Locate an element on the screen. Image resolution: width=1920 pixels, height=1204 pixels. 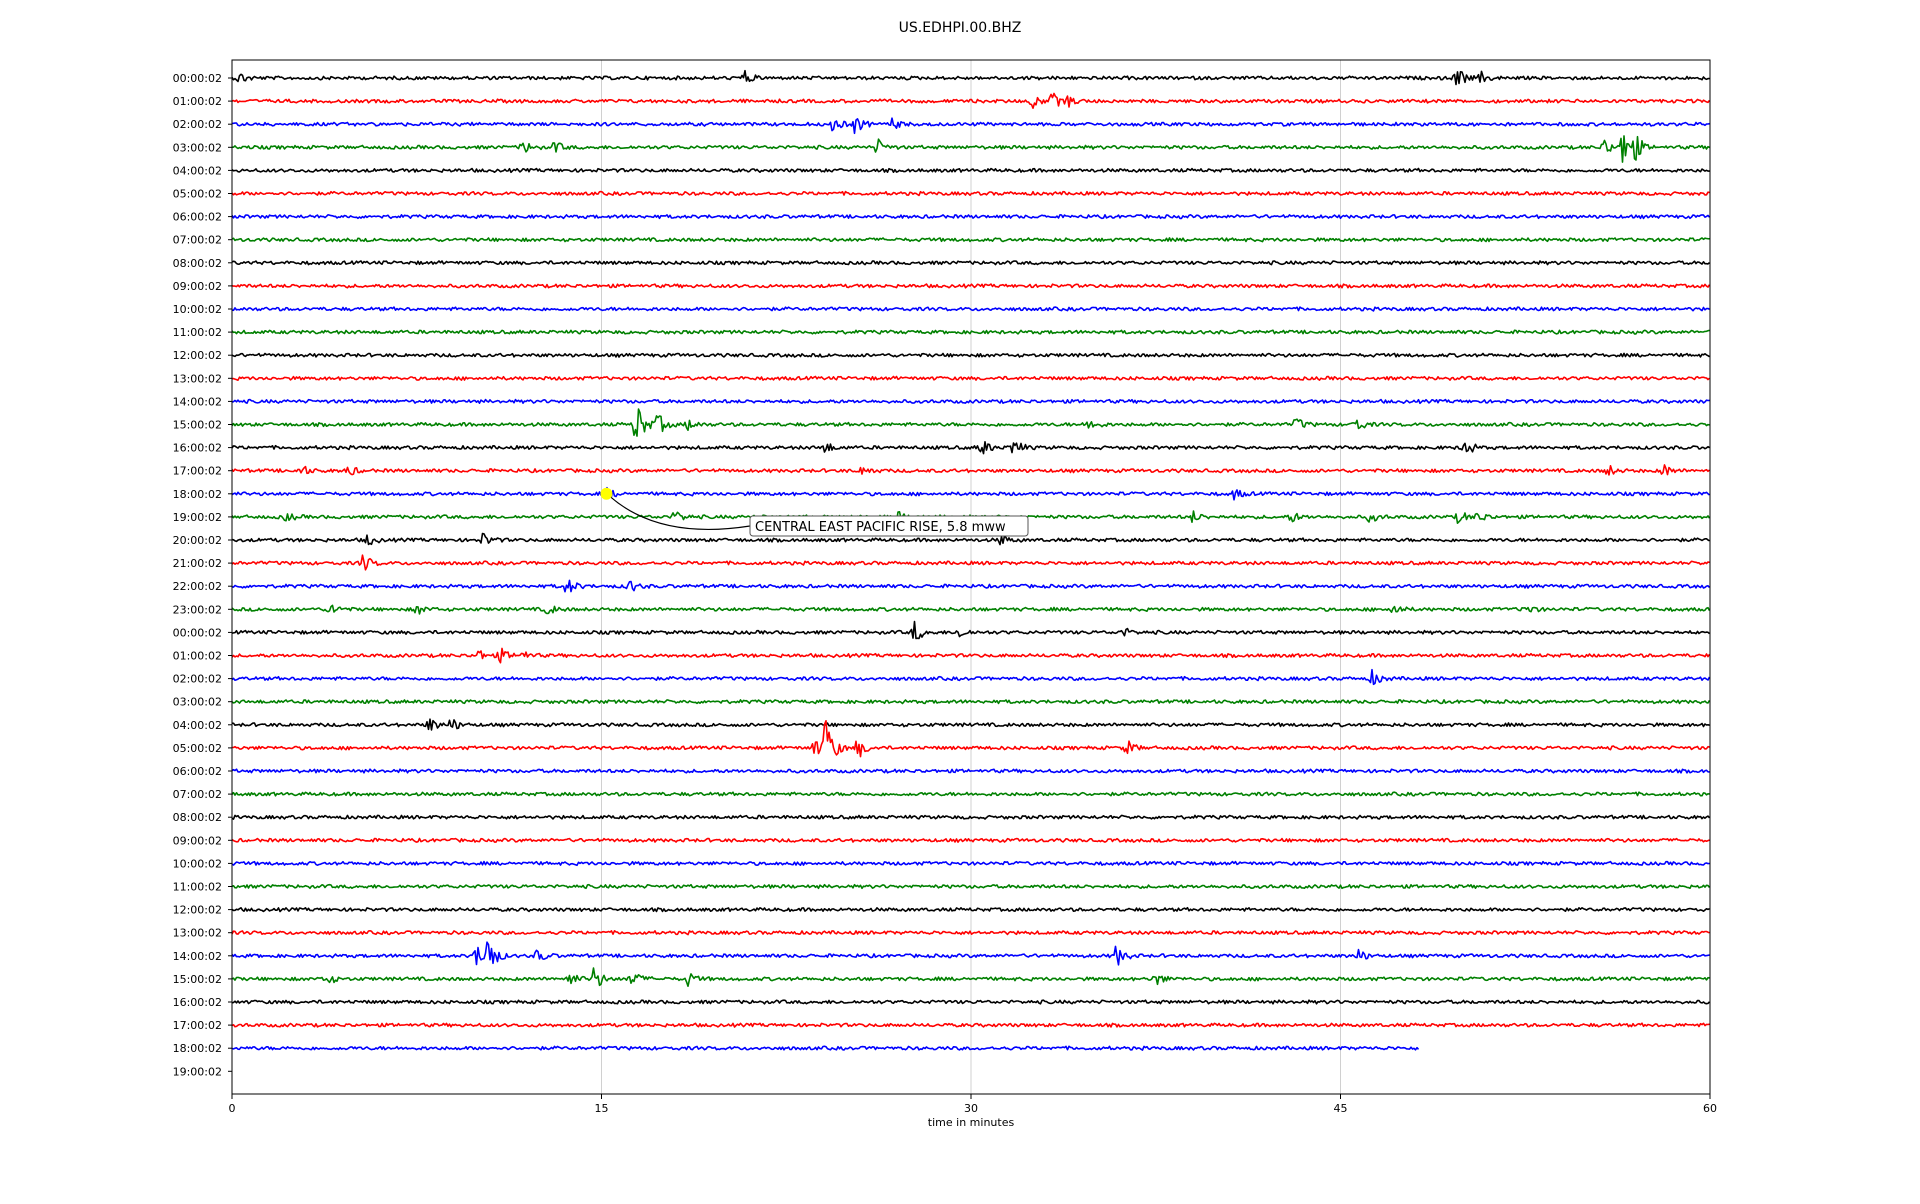
x-axis-label: time in minutes is located at coordinates (971, 1122).